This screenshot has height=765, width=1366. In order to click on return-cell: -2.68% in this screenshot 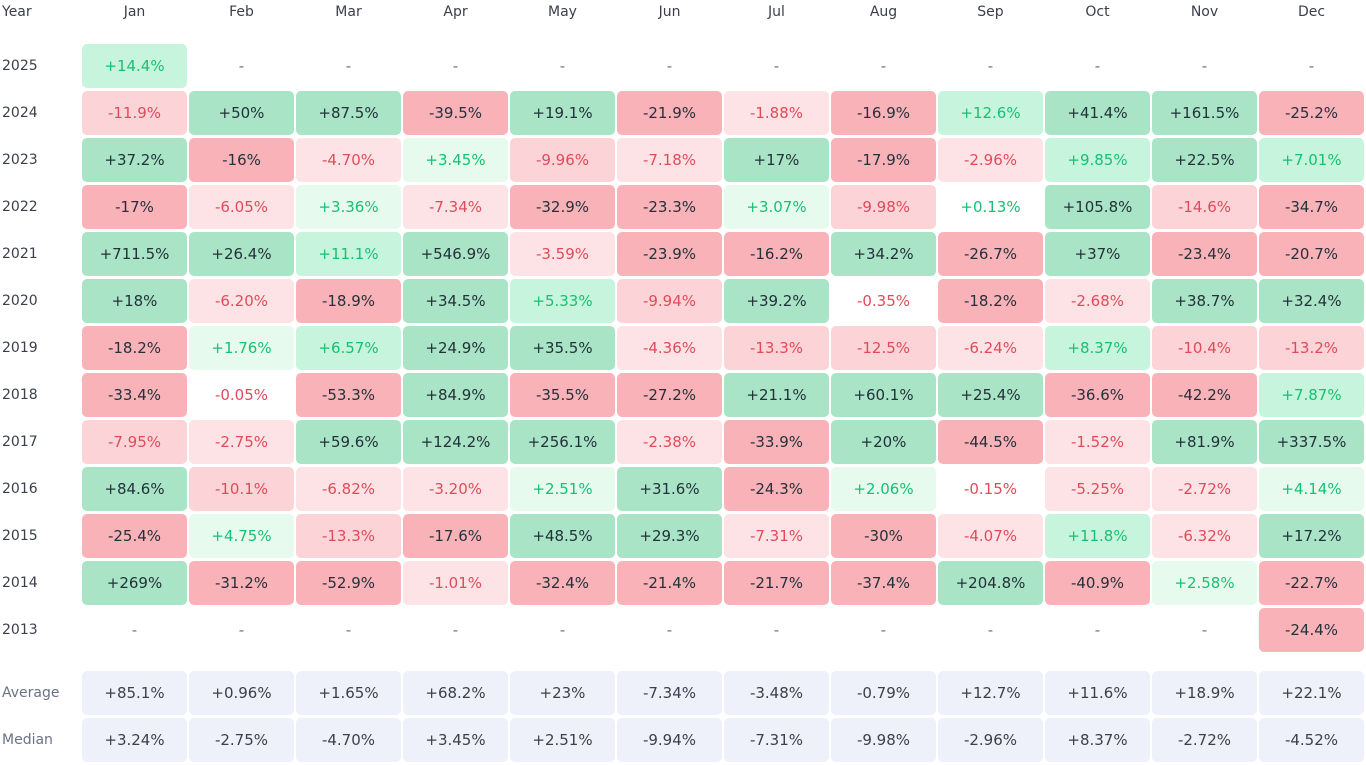, I will do `click(1097, 301)`.